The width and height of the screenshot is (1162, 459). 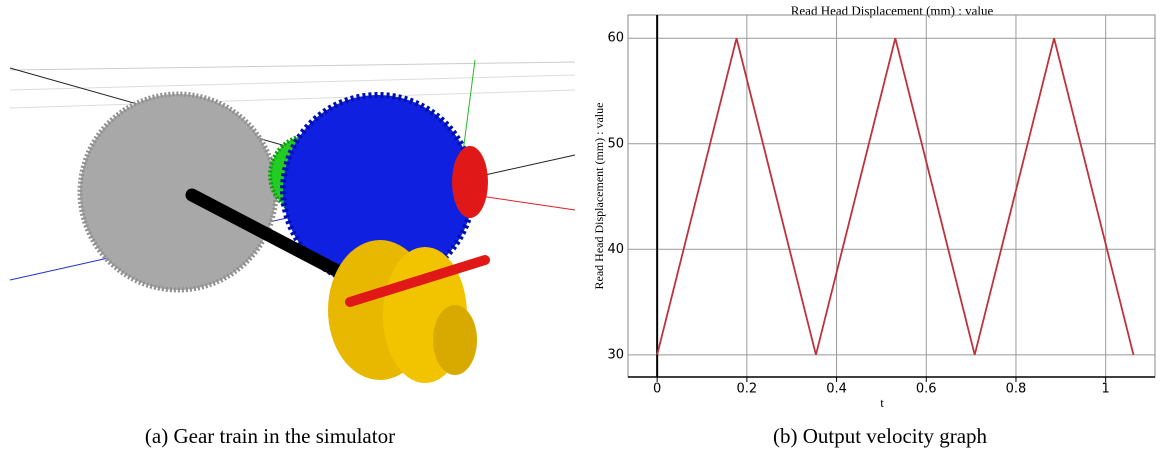 I want to click on x-tick-label: 1, so click(x=1106, y=389).